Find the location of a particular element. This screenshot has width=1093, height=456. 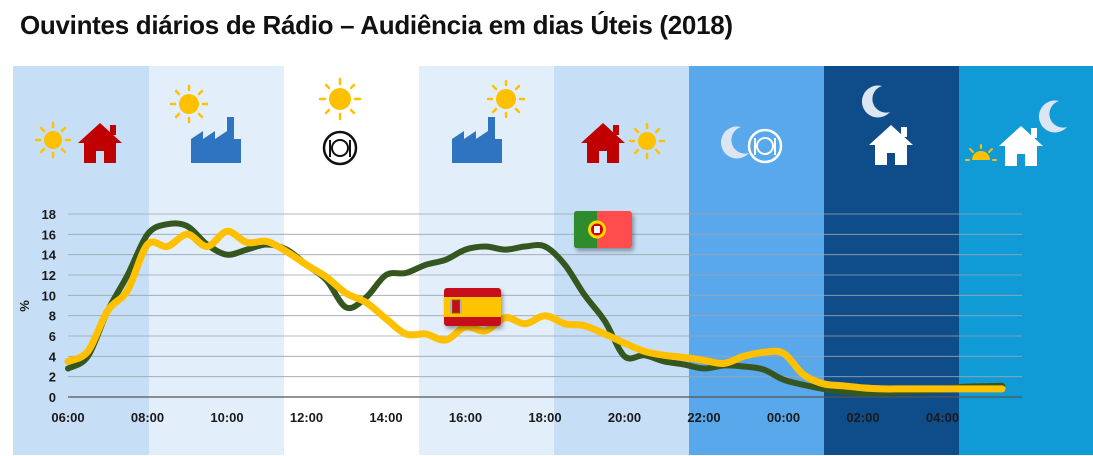

y-tick-label: 14 is located at coordinates (49, 255).